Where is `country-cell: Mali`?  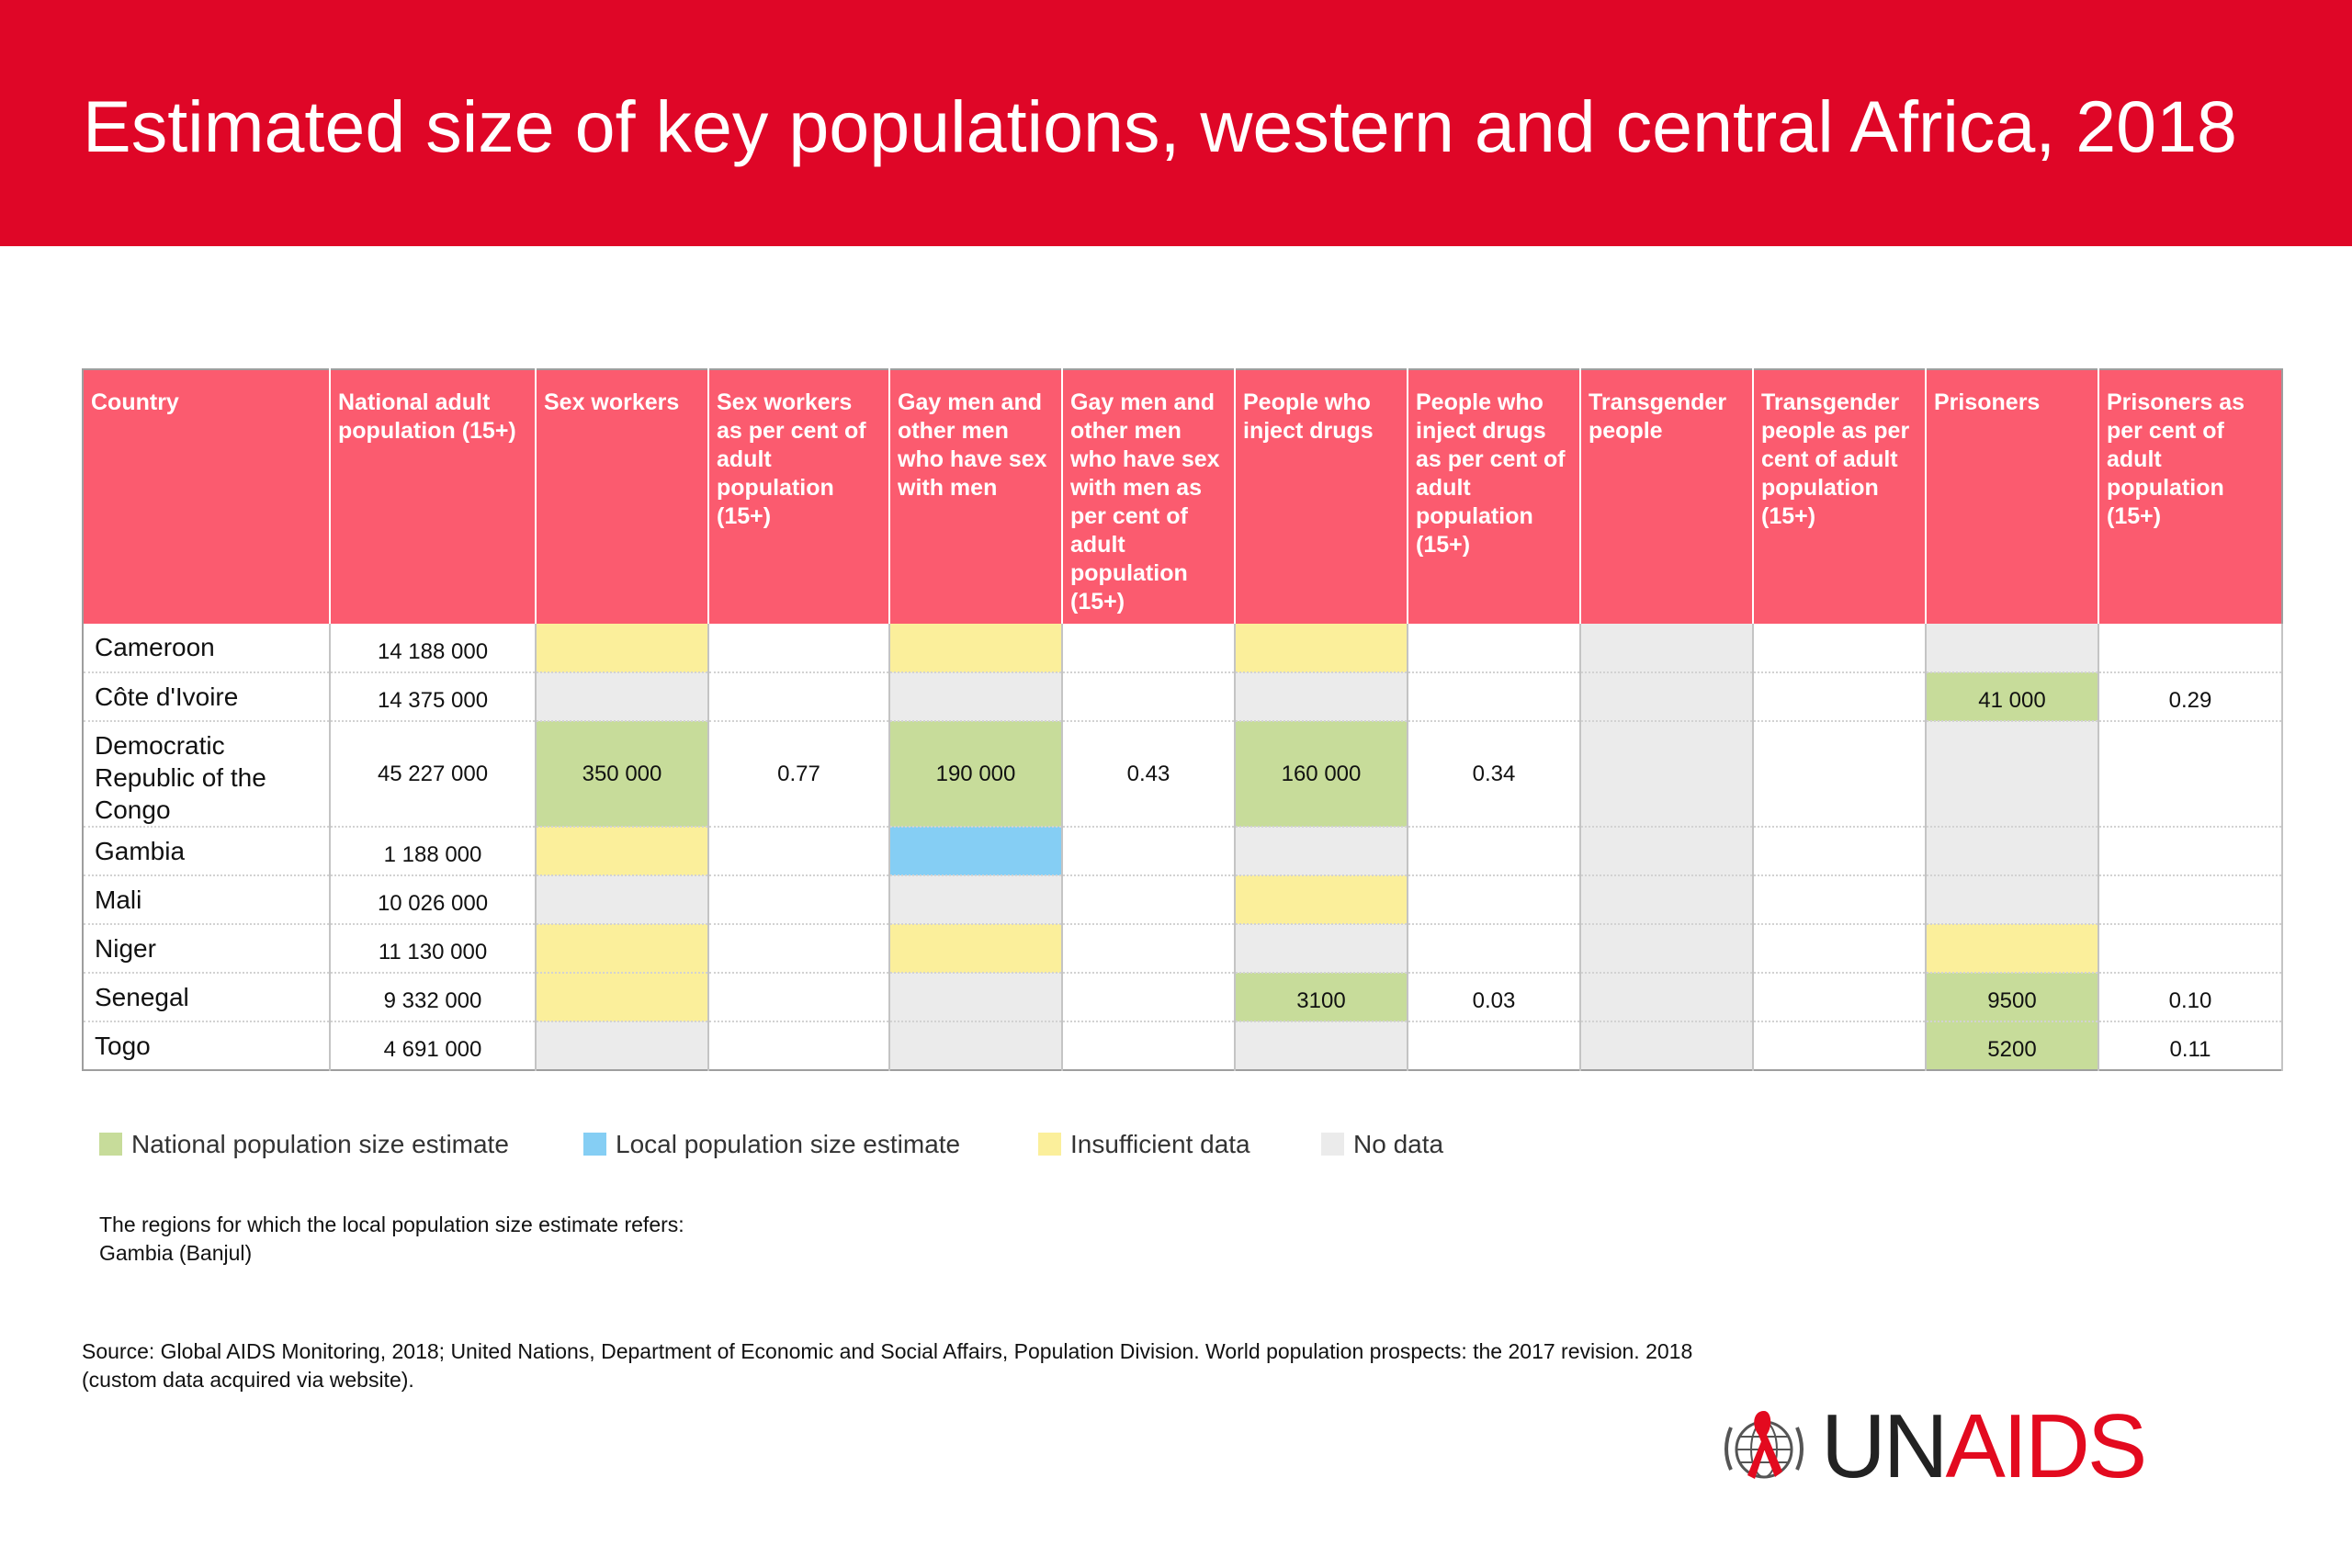 country-cell: Mali is located at coordinates (207, 900).